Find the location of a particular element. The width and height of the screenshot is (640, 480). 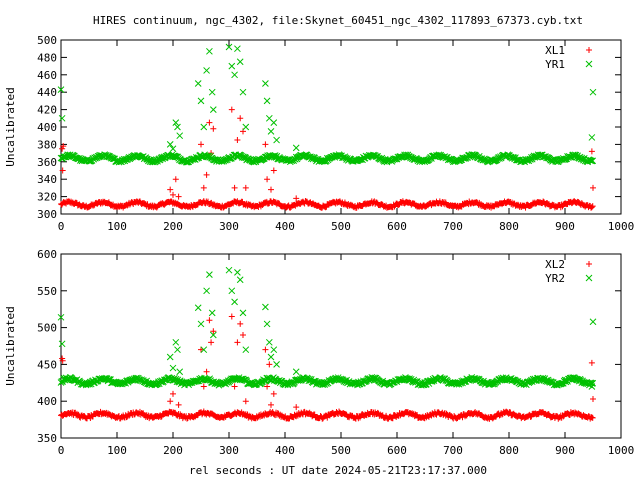

y-tick-label: 500 is located at coordinates (47, 40).